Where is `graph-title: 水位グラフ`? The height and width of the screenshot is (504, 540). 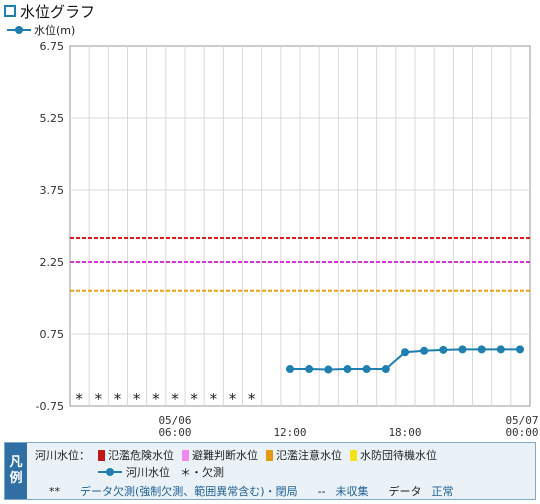 graph-title: 水位グラフ is located at coordinates (50, 11).